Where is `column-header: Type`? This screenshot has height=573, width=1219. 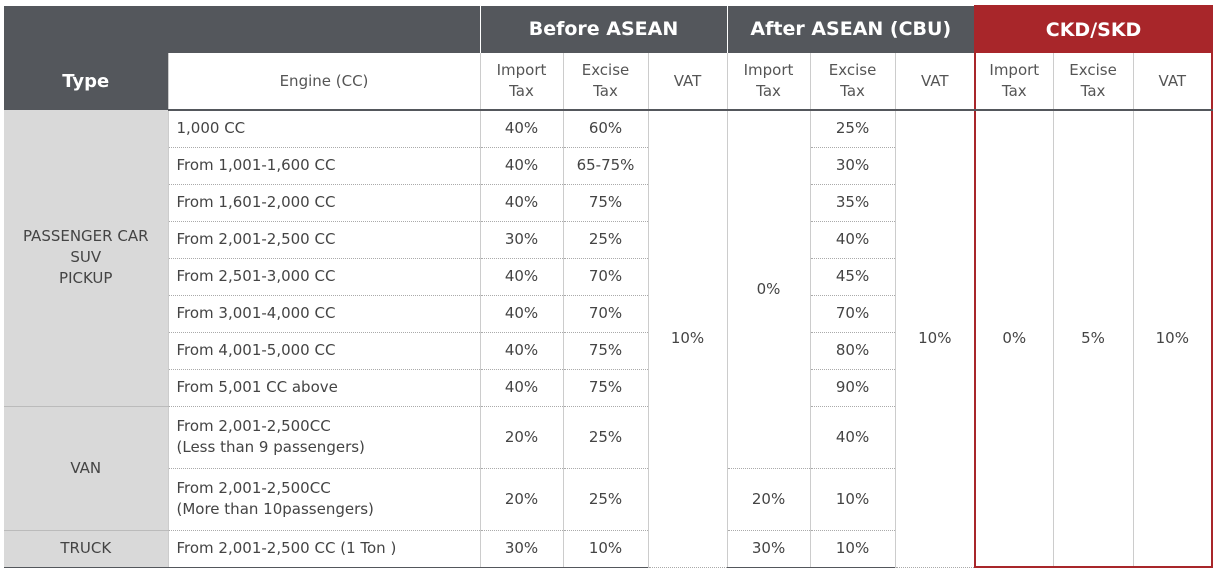
column-header: Type is located at coordinates (86, 81).